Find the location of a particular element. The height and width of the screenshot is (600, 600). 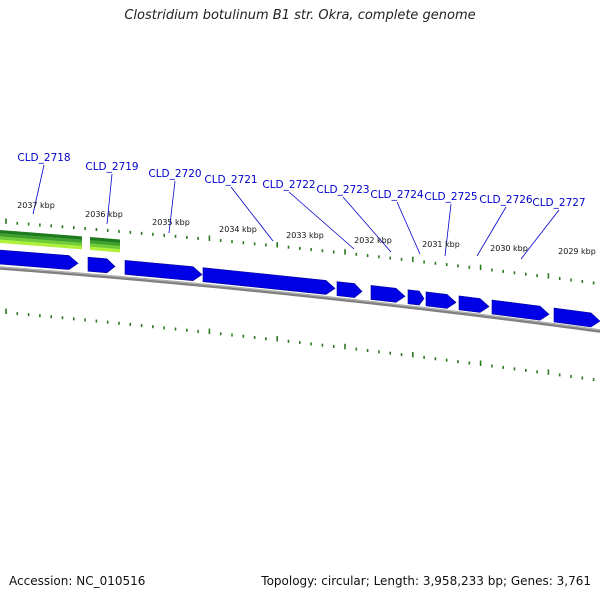

kbp-label: 2034 kbp is located at coordinates (238, 229).